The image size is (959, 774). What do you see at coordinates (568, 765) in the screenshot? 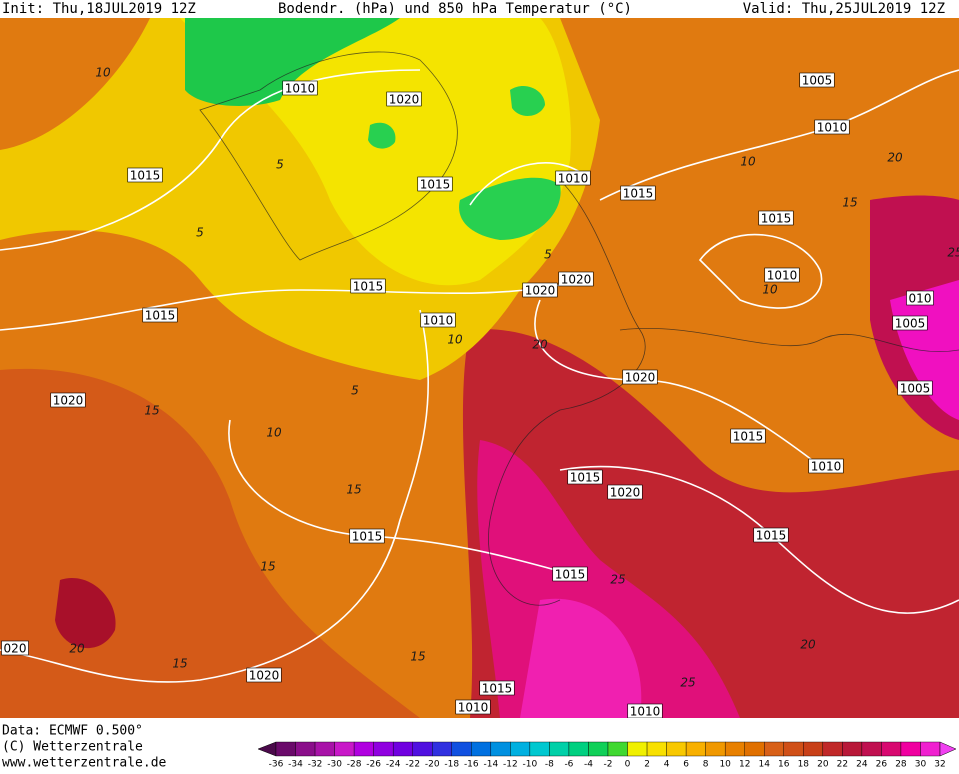
I see `colorbar-tick-label: -6` at bounding box center [568, 765].